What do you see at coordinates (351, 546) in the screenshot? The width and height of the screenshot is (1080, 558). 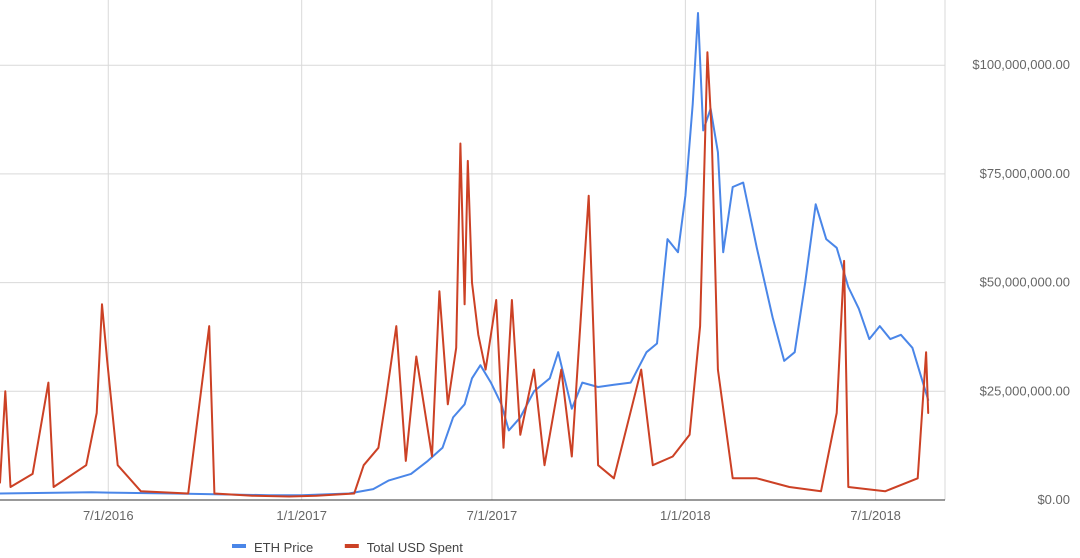 I see `legend-swatch-total-usd-spent` at bounding box center [351, 546].